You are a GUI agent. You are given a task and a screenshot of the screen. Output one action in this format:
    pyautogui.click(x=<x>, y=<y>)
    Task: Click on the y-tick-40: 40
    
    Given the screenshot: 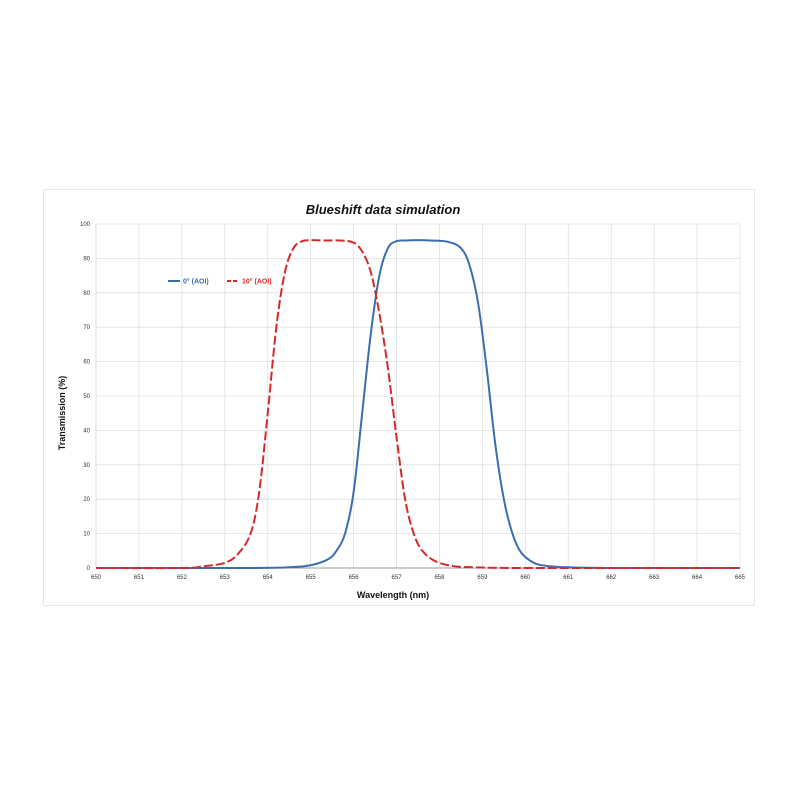 What is the action you would take?
    pyautogui.click(x=86, y=431)
    